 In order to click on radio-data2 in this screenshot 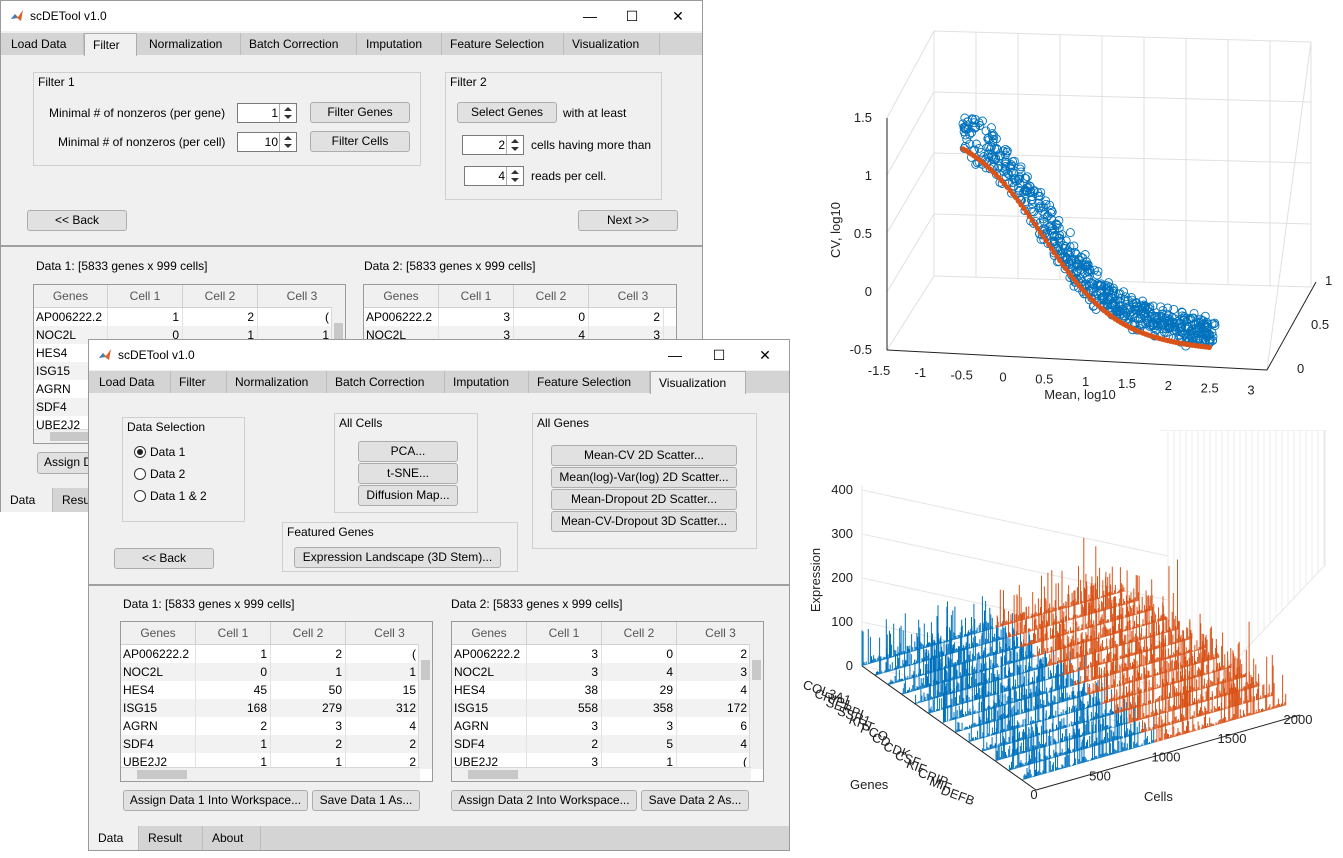, I will do `click(140, 474)`.